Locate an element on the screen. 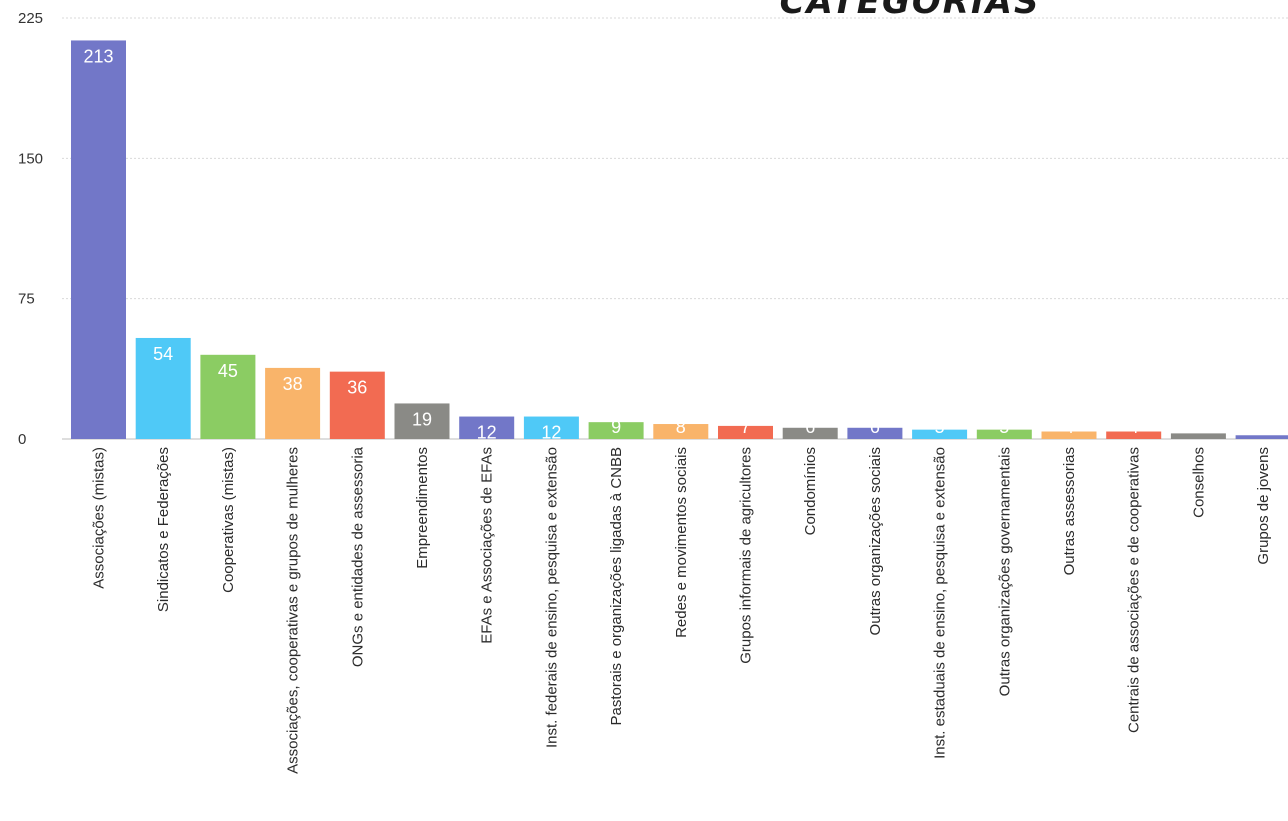 This screenshot has width=1288, height=821. data-label: 36 is located at coordinates (357, 388).